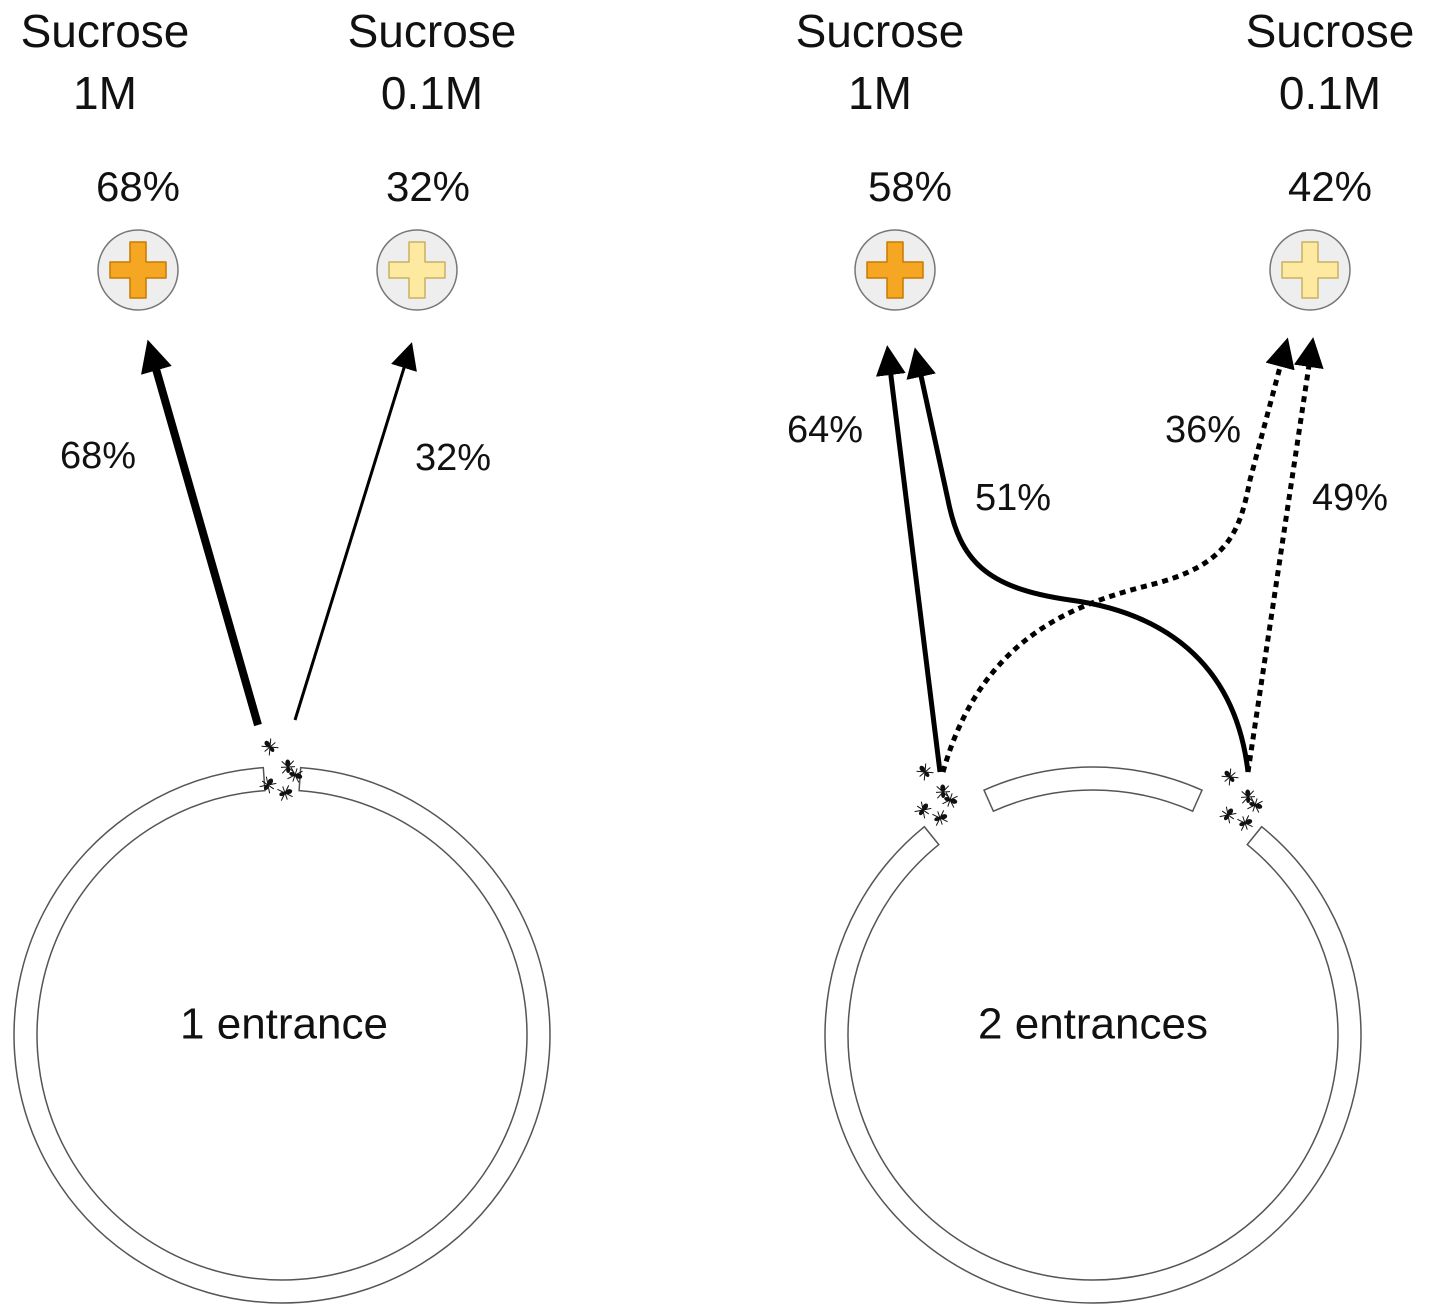 The width and height of the screenshot is (1444, 1304). What do you see at coordinates (1013, 498) in the screenshot?
I see `path-label: 51%` at bounding box center [1013, 498].